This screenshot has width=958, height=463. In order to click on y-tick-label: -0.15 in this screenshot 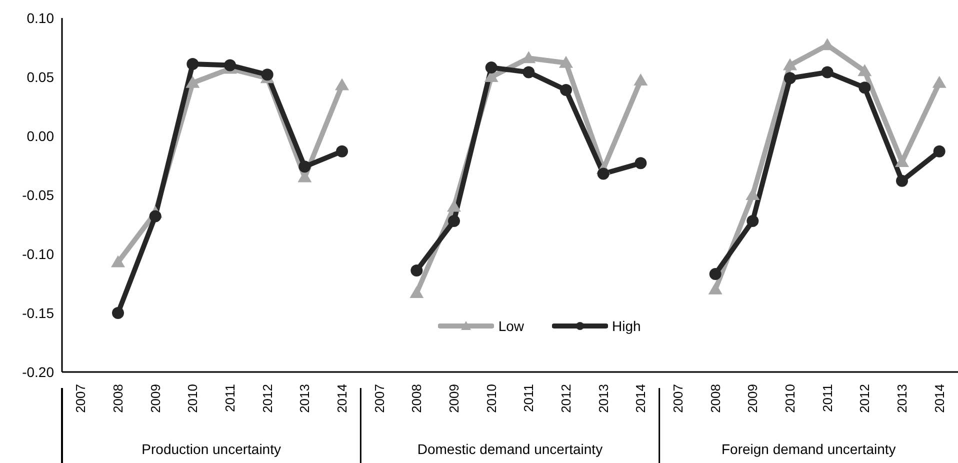, I will do `click(38, 312)`.